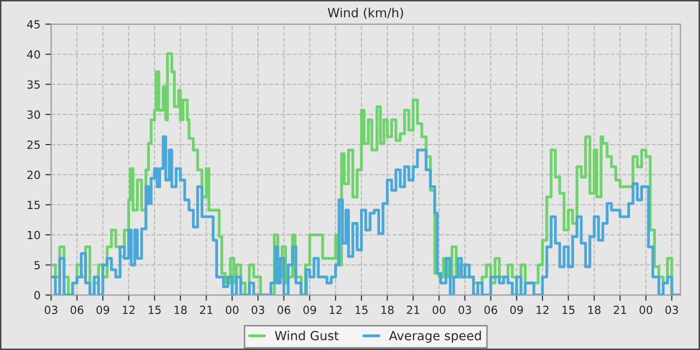  What do you see at coordinates (33, 24) in the screenshot?
I see `y-tick-label: 45` at bounding box center [33, 24].